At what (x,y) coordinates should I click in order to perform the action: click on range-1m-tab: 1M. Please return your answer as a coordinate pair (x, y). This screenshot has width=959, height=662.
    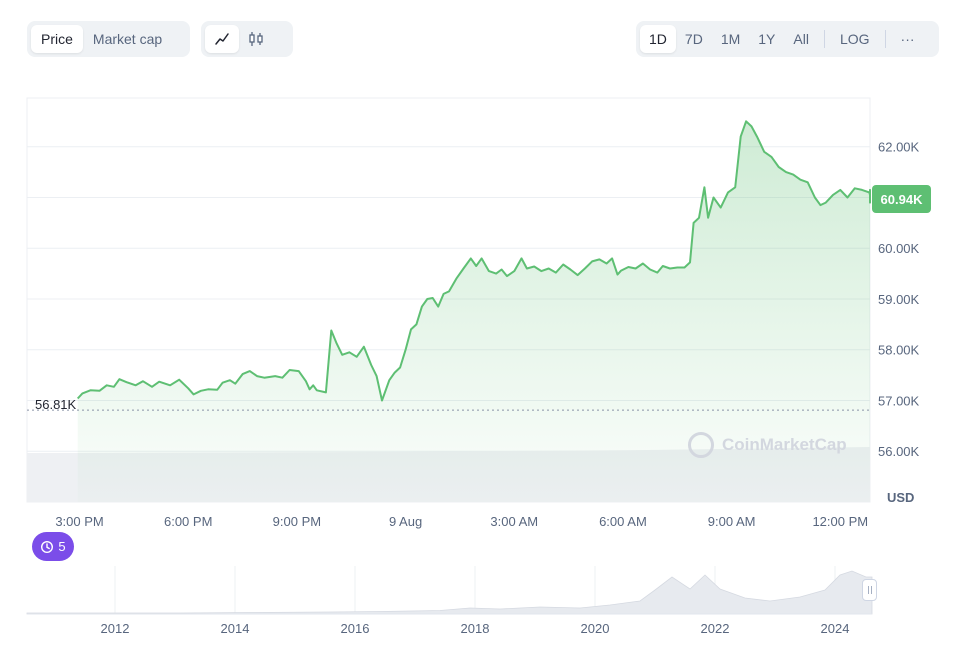
    Looking at the image, I should click on (730, 39).